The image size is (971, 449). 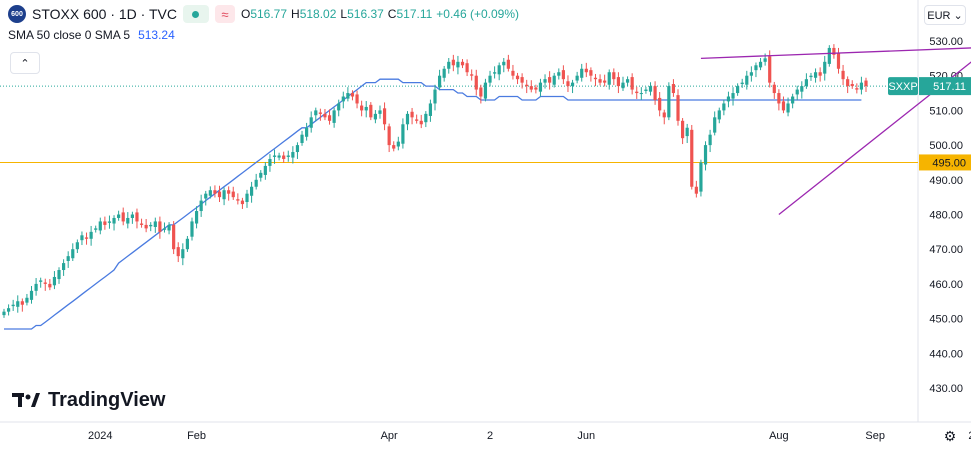 What do you see at coordinates (946, 389) in the screenshot?
I see `y-tick-label: 430.00` at bounding box center [946, 389].